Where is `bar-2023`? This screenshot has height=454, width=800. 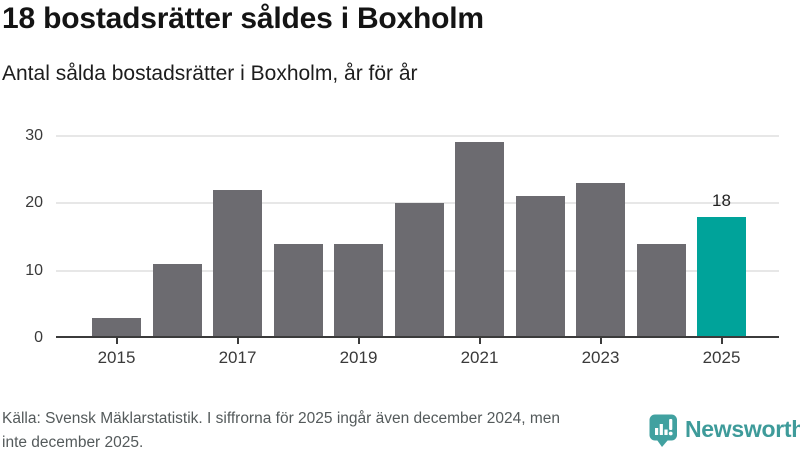 bar-2023 is located at coordinates (600, 260).